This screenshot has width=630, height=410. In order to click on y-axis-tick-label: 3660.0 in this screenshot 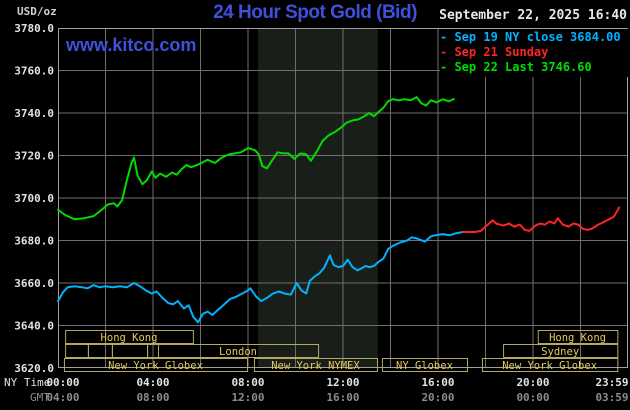, I will do `click(34, 283)`.